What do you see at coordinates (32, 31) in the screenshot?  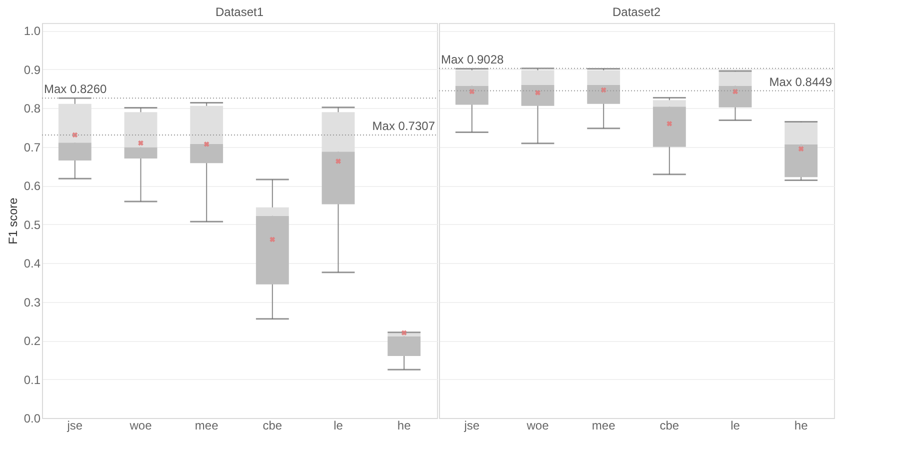 I see `y-tick-label: 1.0` at bounding box center [32, 31].